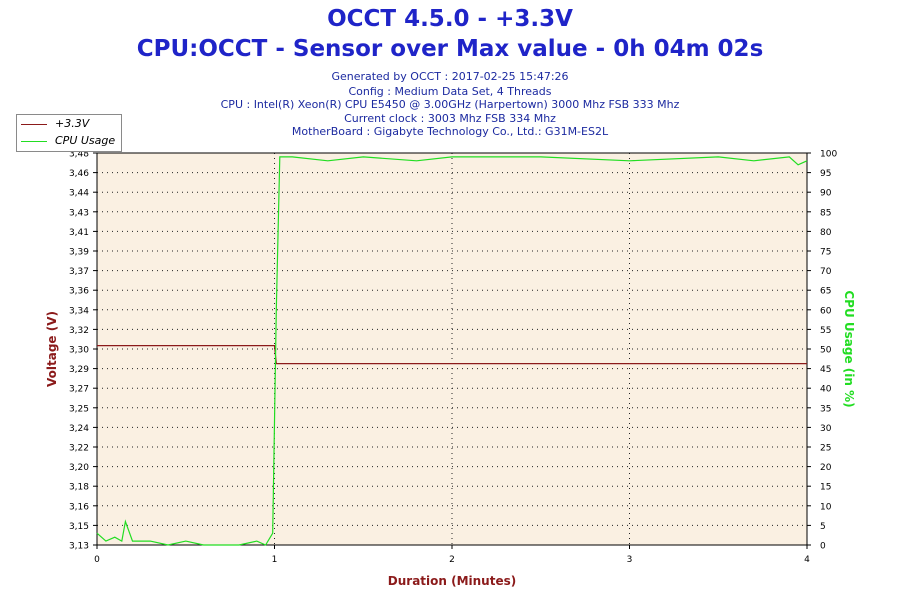  Describe the element at coordinates (79, 292) in the screenshot. I see `y-left-tick-label: 3,36` at that location.